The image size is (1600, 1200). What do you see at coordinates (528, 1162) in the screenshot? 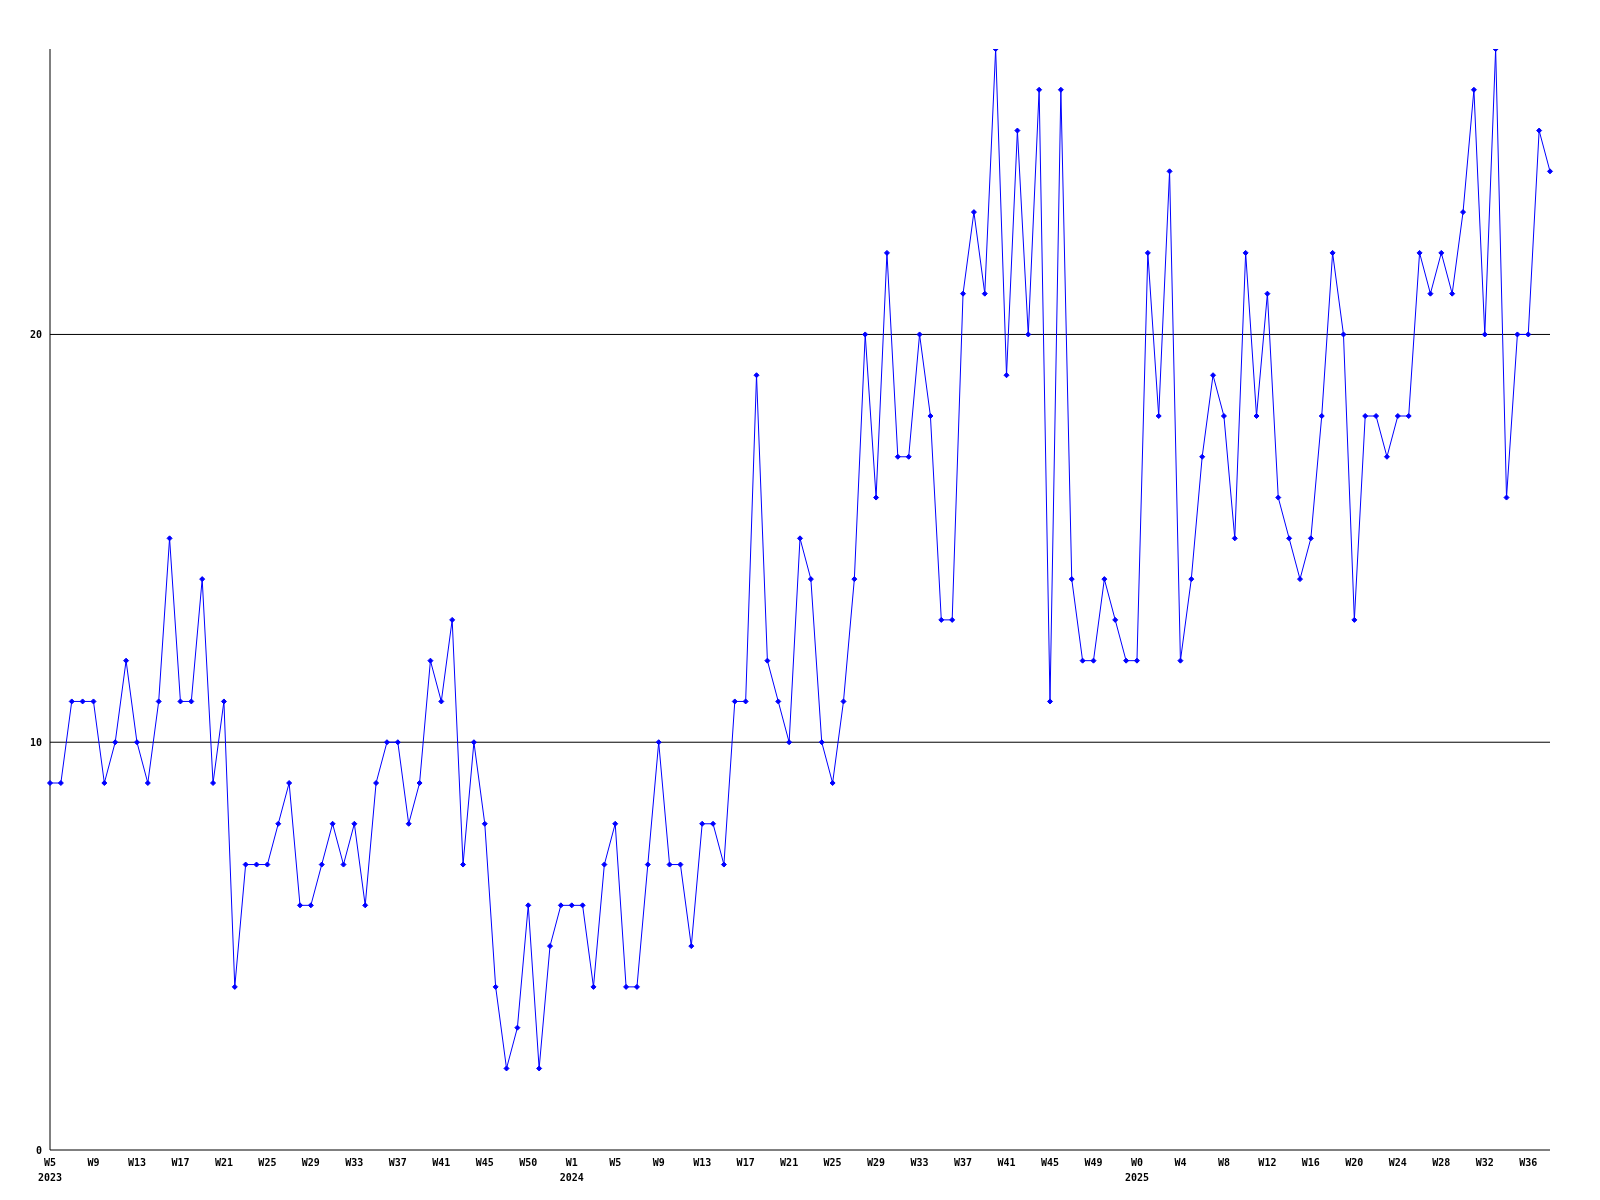
I see `x-tick-label: W50` at bounding box center [528, 1162].